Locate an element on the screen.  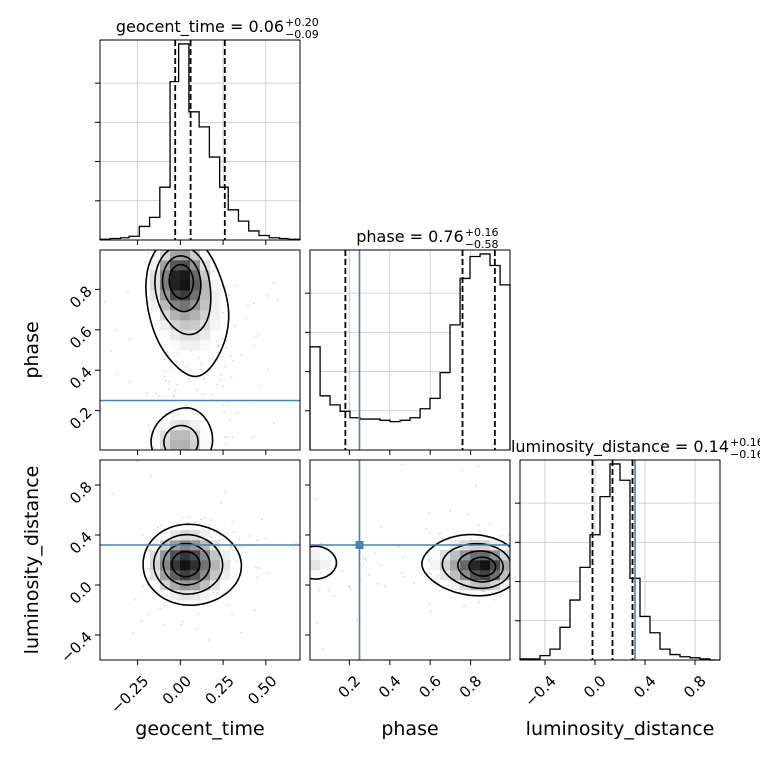
y-axis-label-phase: phase is located at coordinates (32, 349).